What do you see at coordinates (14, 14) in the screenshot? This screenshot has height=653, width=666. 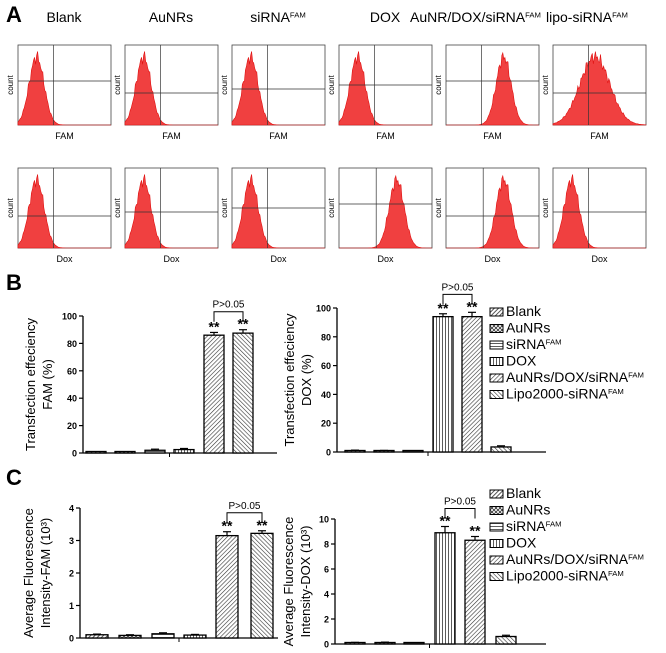 I see `panel-label-a: A` at bounding box center [14, 14].